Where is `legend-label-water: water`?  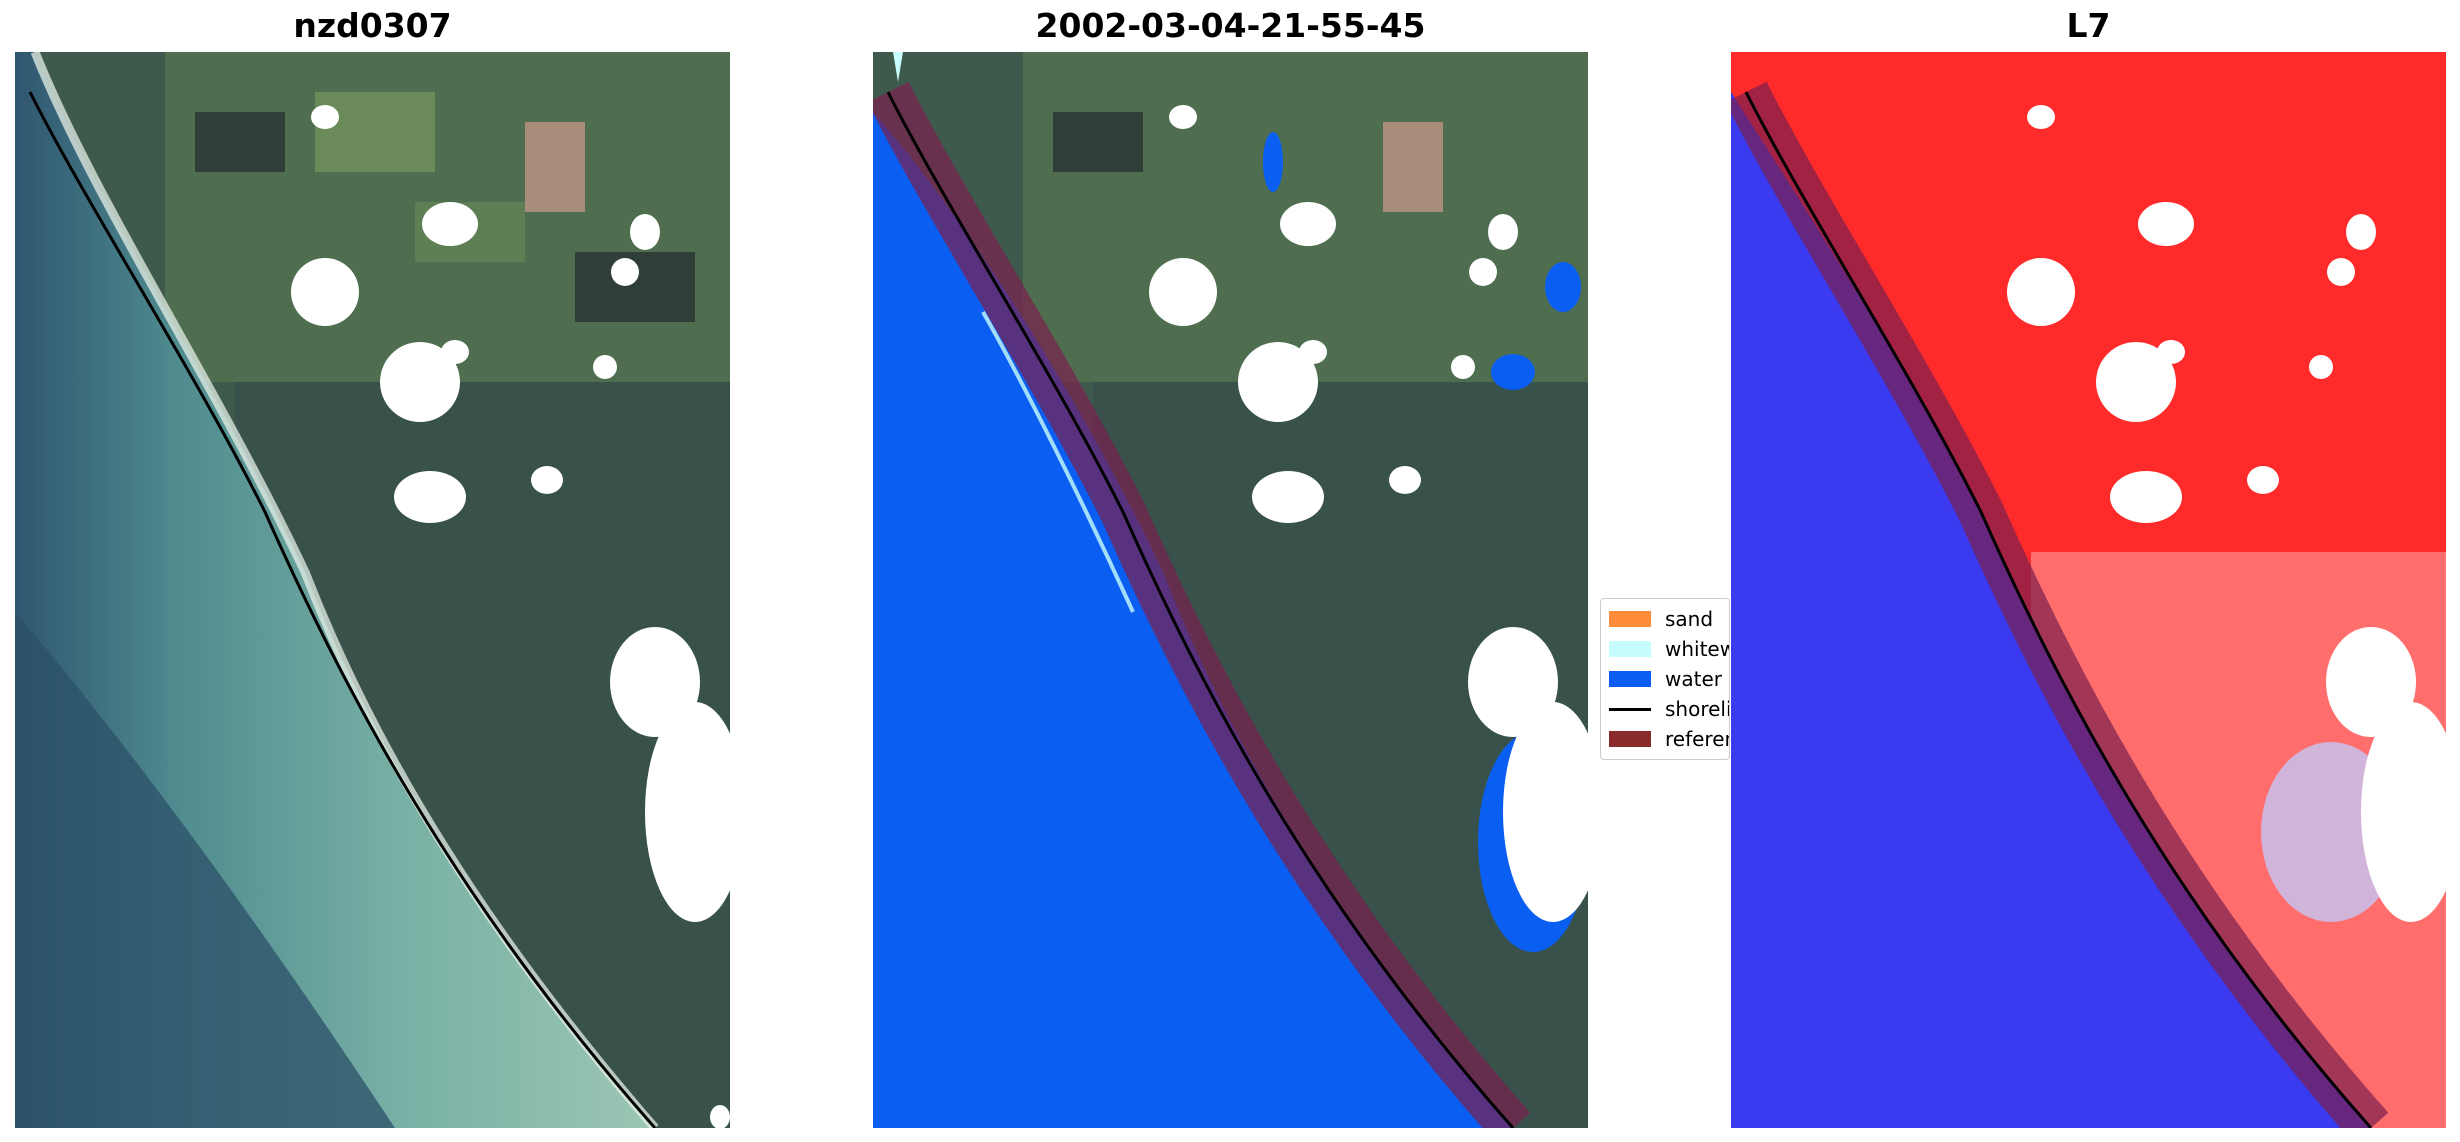
legend-label-water: water is located at coordinates (1693, 679).